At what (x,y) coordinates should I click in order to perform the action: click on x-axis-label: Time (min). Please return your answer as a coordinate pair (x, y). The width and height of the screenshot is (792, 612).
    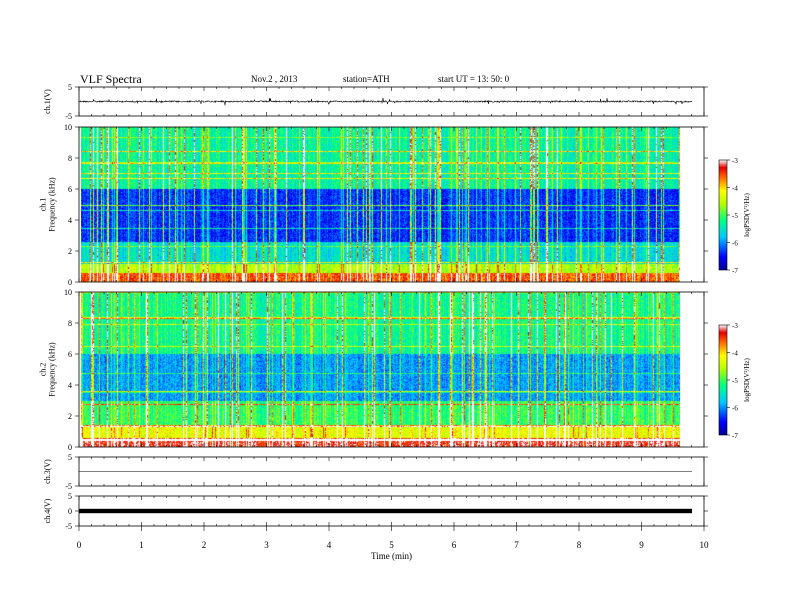
    Looking at the image, I should click on (391, 556).